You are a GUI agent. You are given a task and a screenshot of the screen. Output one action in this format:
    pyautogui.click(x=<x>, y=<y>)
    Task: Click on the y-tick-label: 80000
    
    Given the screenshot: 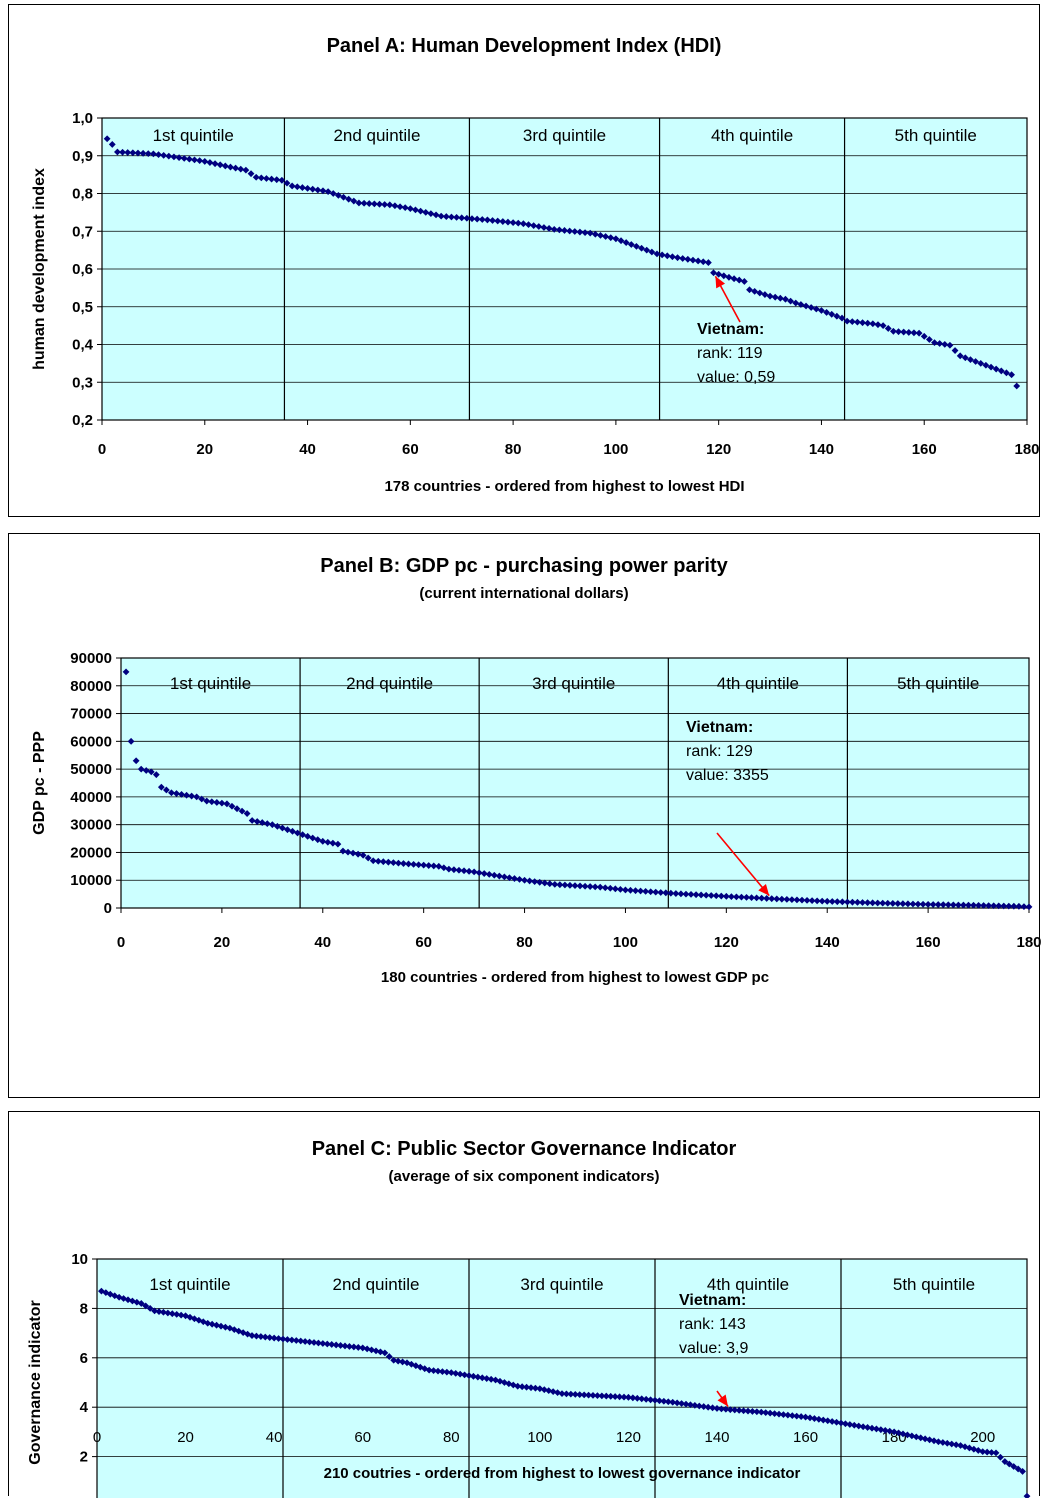 What is the action you would take?
    pyautogui.click(x=91, y=686)
    